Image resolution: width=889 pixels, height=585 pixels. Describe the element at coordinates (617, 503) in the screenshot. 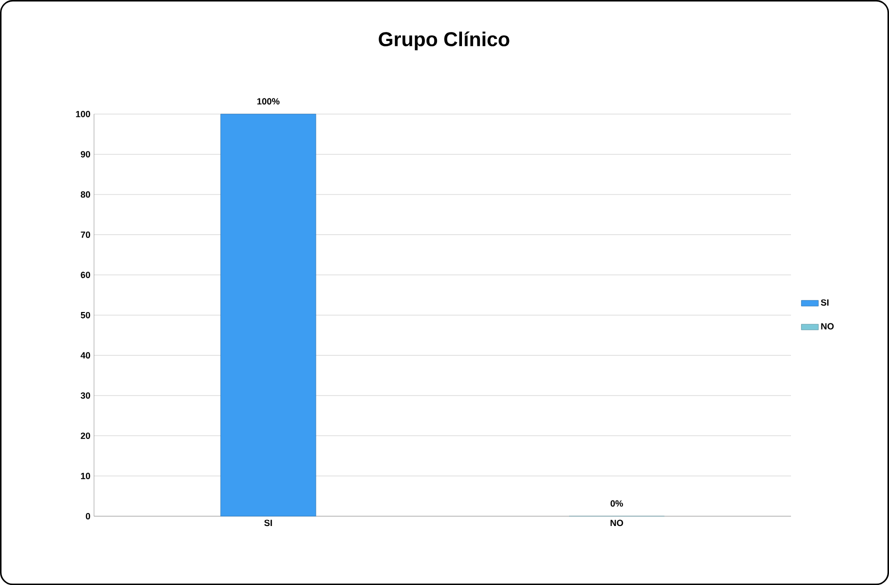

I see `data-label: 0%` at that location.